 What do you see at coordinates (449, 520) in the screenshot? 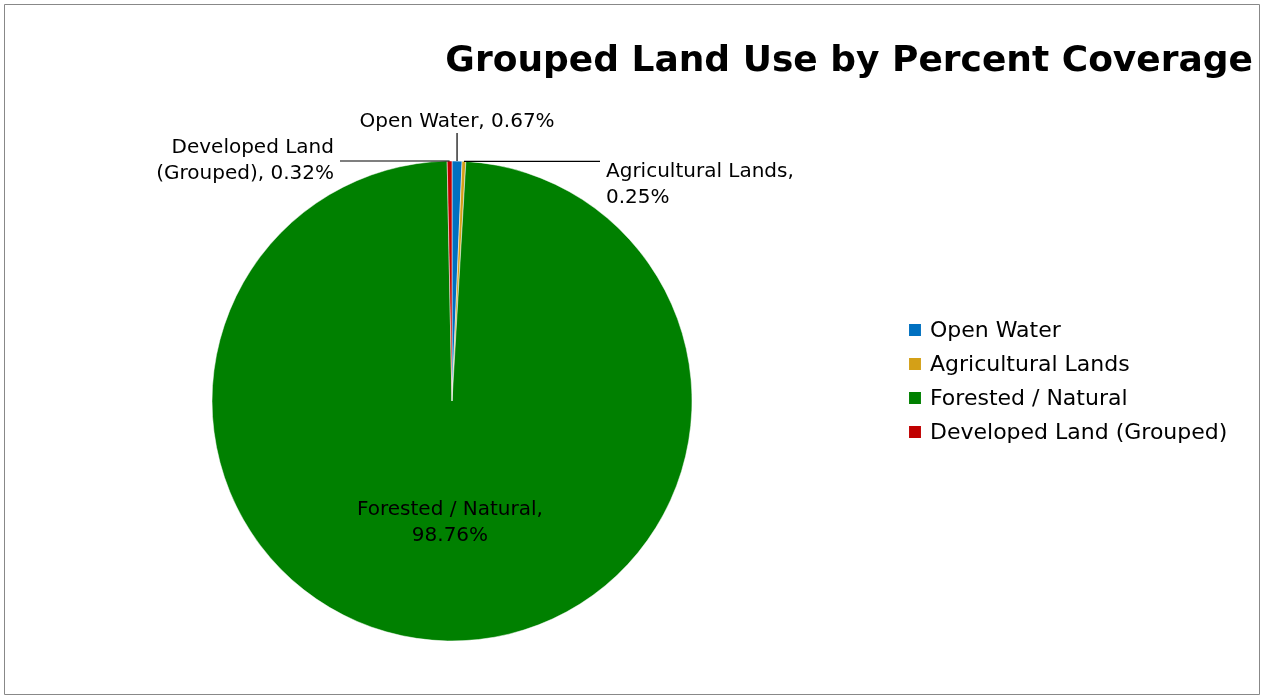
I see `data-label: Forested / Natural, 98.76%` at bounding box center [449, 520].